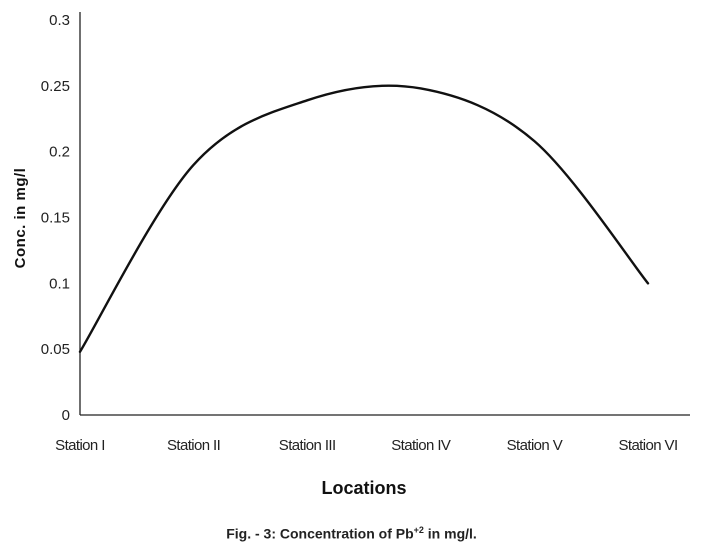 Image resolution: width=703 pixels, height=553 pixels. What do you see at coordinates (320, 533) in the screenshot?
I see `caption-text: Fig. - 3: Concentration of Pb` at bounding box center [320, 533].